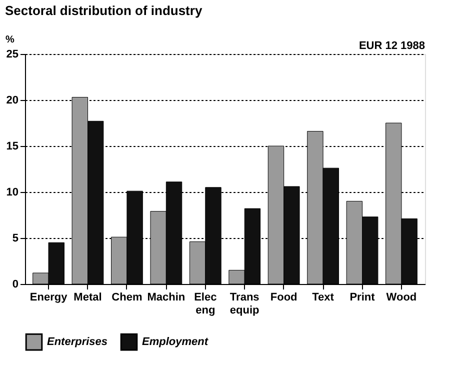 The height and width of the screenshot is (372, 461). What do you see at coordinates (88, 298) in the screenshot?
I see `x-tick-label: Metal` at bounding box center [88, 298].